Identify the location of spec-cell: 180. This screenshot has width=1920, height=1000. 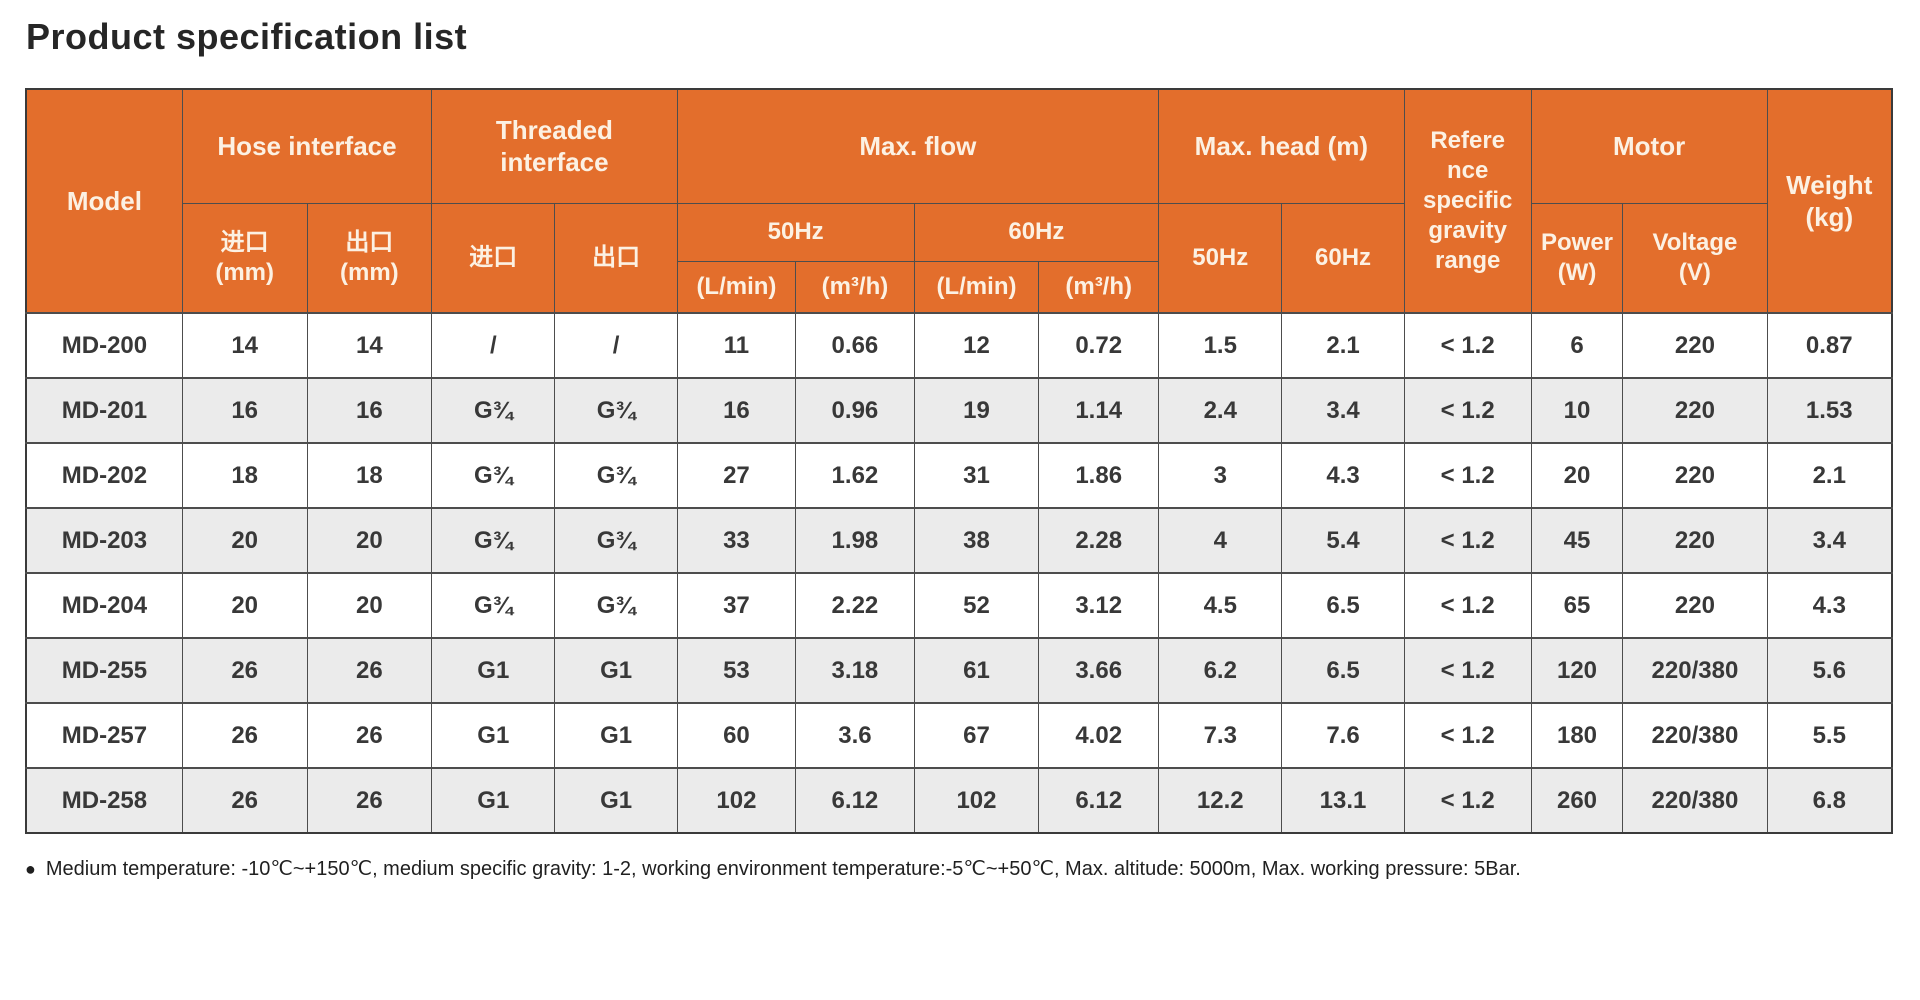
(1577, 735).